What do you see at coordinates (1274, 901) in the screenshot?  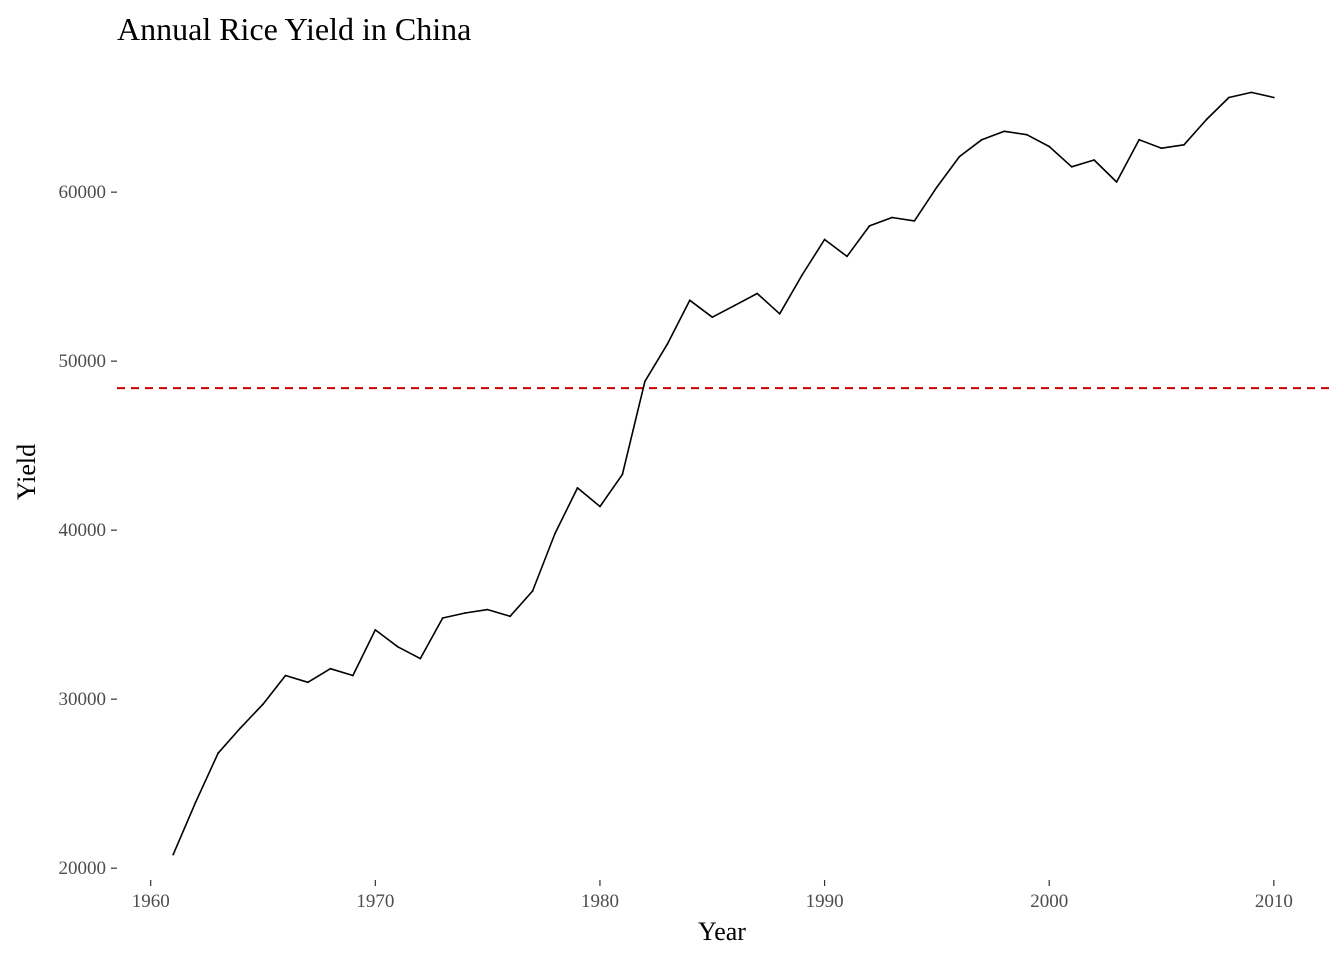 I see `x-tick-label: 2010` at bounding box center [1274, 901].